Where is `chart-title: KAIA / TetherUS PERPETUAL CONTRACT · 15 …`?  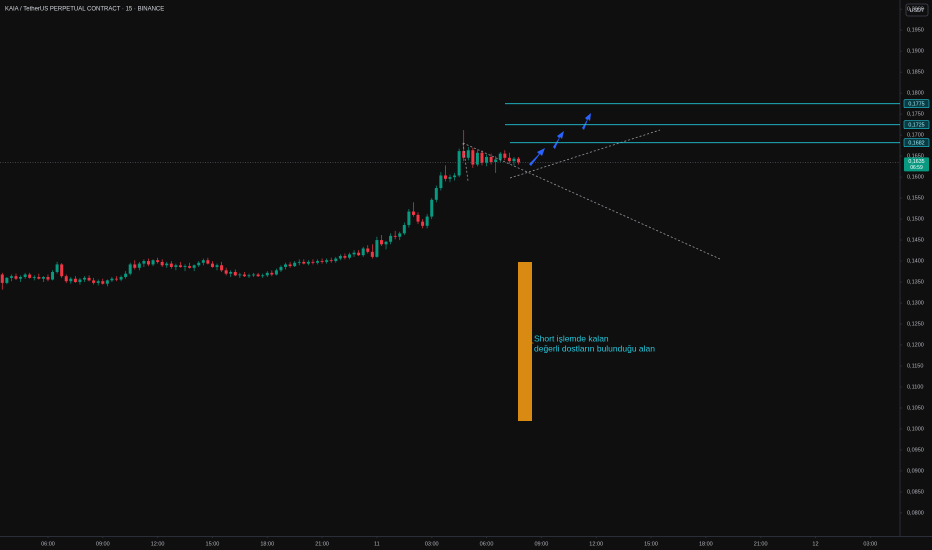
chart-title: KAIA / TetherUS PERPETUAL CONTRACT · 15 … is located at coordinates (84, 10).